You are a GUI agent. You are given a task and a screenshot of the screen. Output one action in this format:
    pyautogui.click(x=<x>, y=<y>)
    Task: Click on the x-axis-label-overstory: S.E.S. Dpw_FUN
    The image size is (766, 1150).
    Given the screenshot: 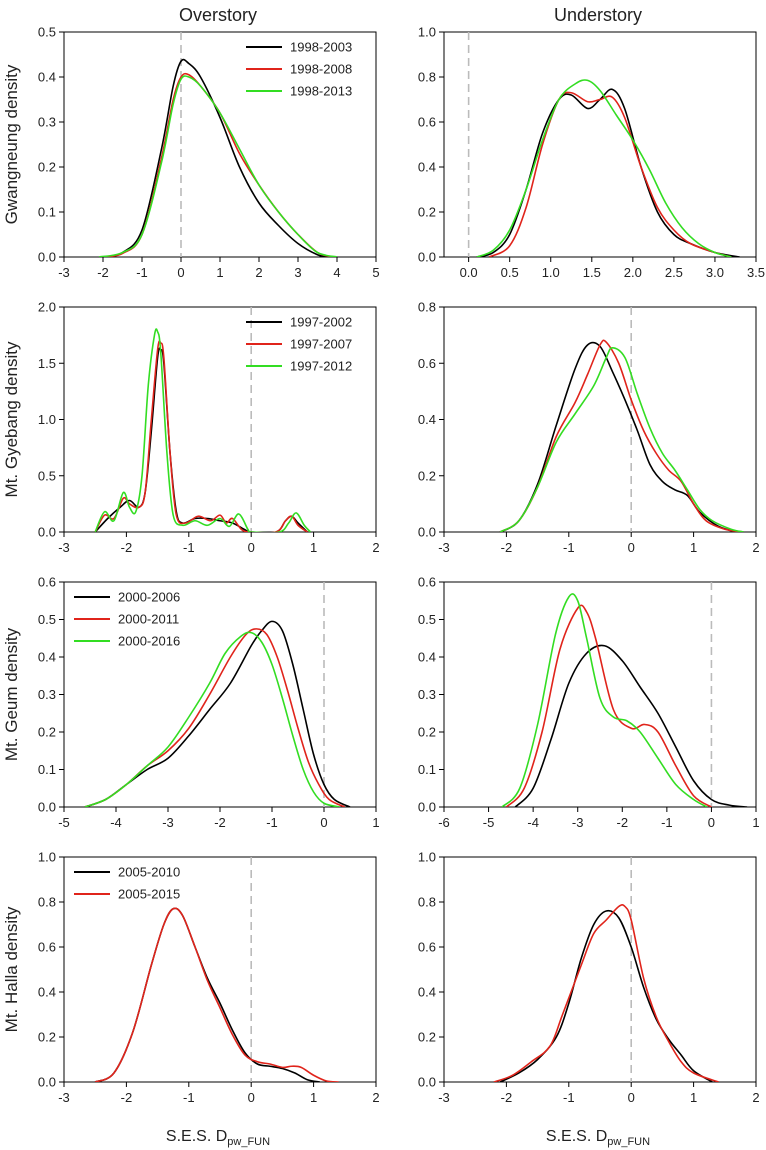 What is the action you would take?
    pyautogui.click(x=218, y=1138)
    